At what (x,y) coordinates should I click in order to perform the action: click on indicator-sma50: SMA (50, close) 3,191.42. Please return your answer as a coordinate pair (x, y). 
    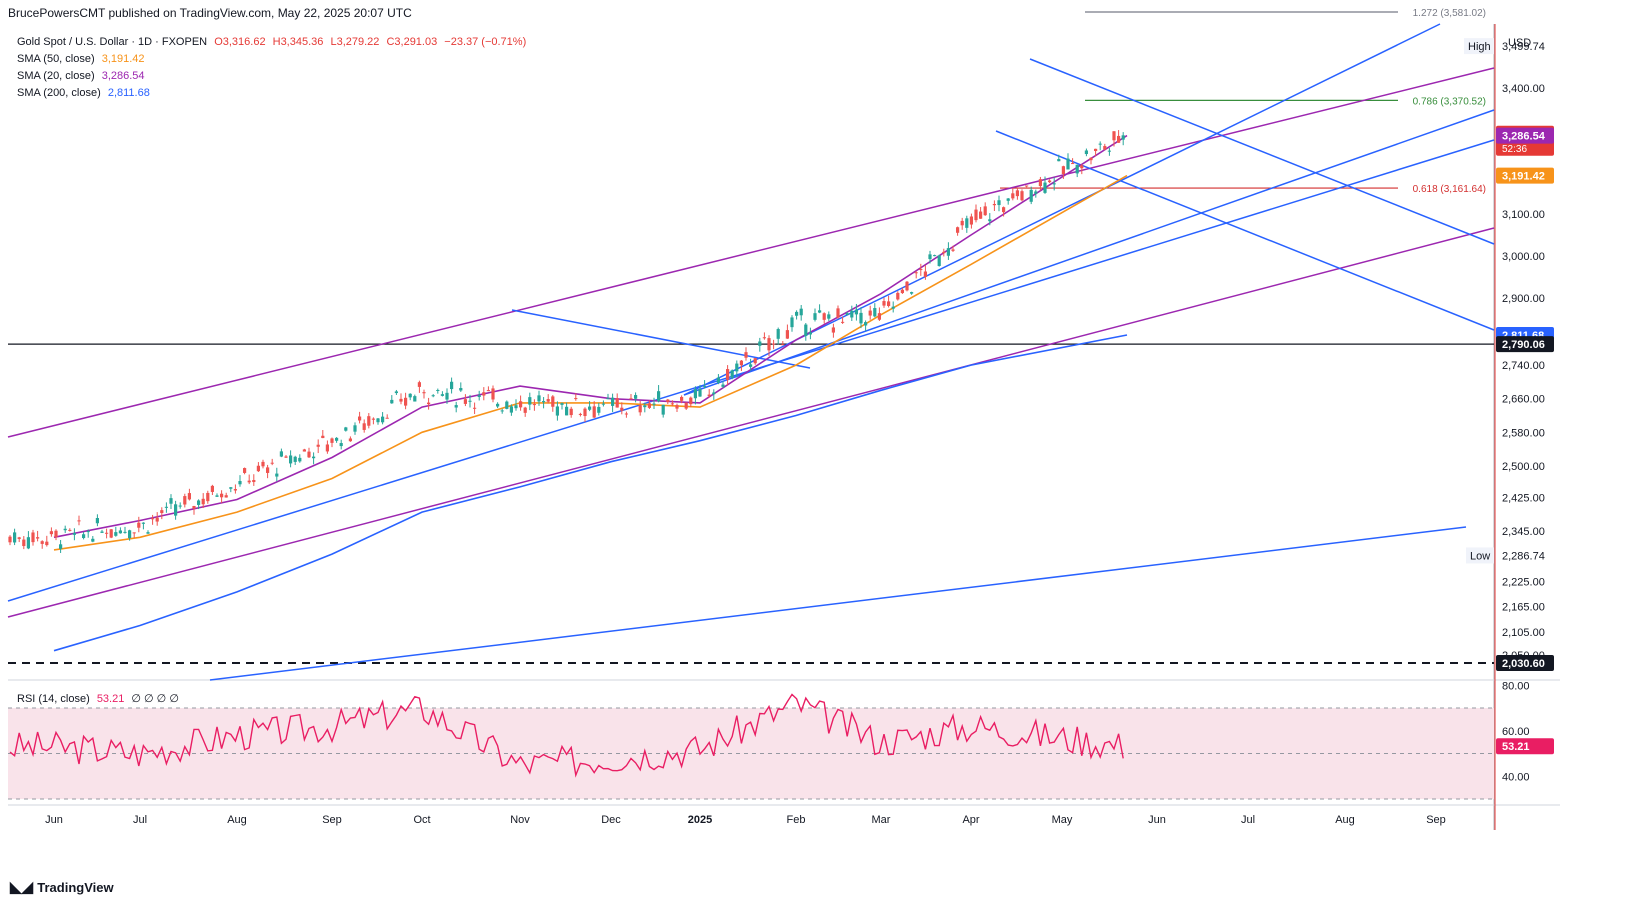
    Looking at the image, I should click on (273, 59).